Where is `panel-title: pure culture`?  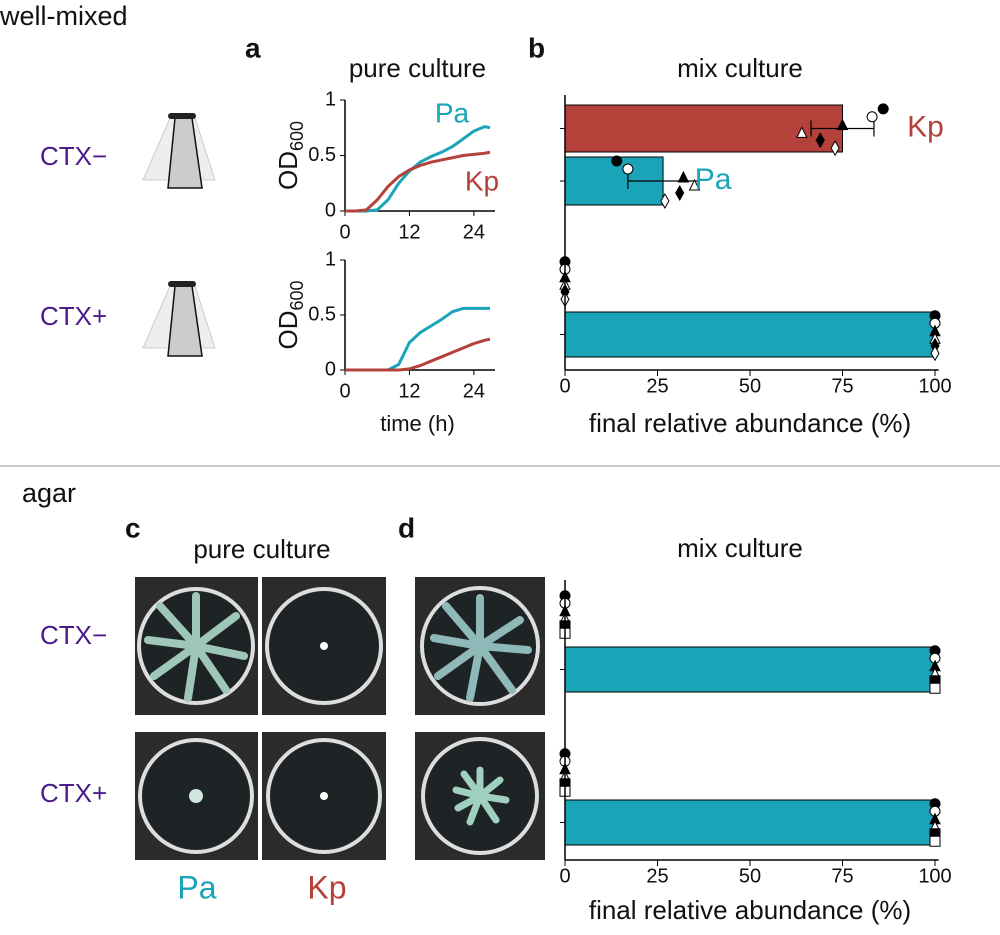 panel-title: pure culture is located at coordinates (261, 549).